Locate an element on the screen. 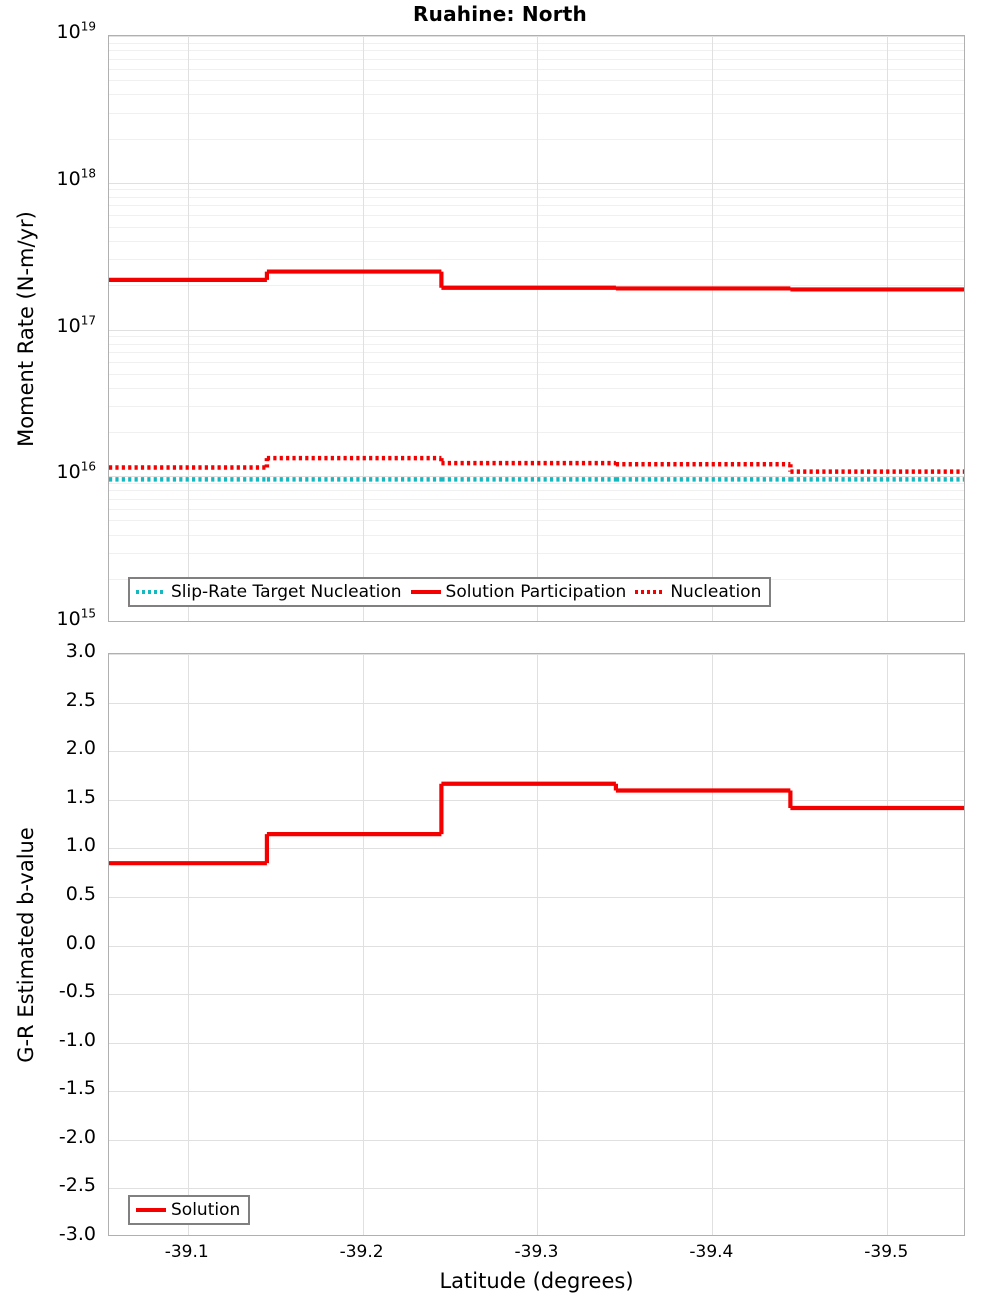 The height and width of the screenshot is (1300, 1000). legend-entry-solution-participation: Solution Participation is located at coordinates (523, 592).